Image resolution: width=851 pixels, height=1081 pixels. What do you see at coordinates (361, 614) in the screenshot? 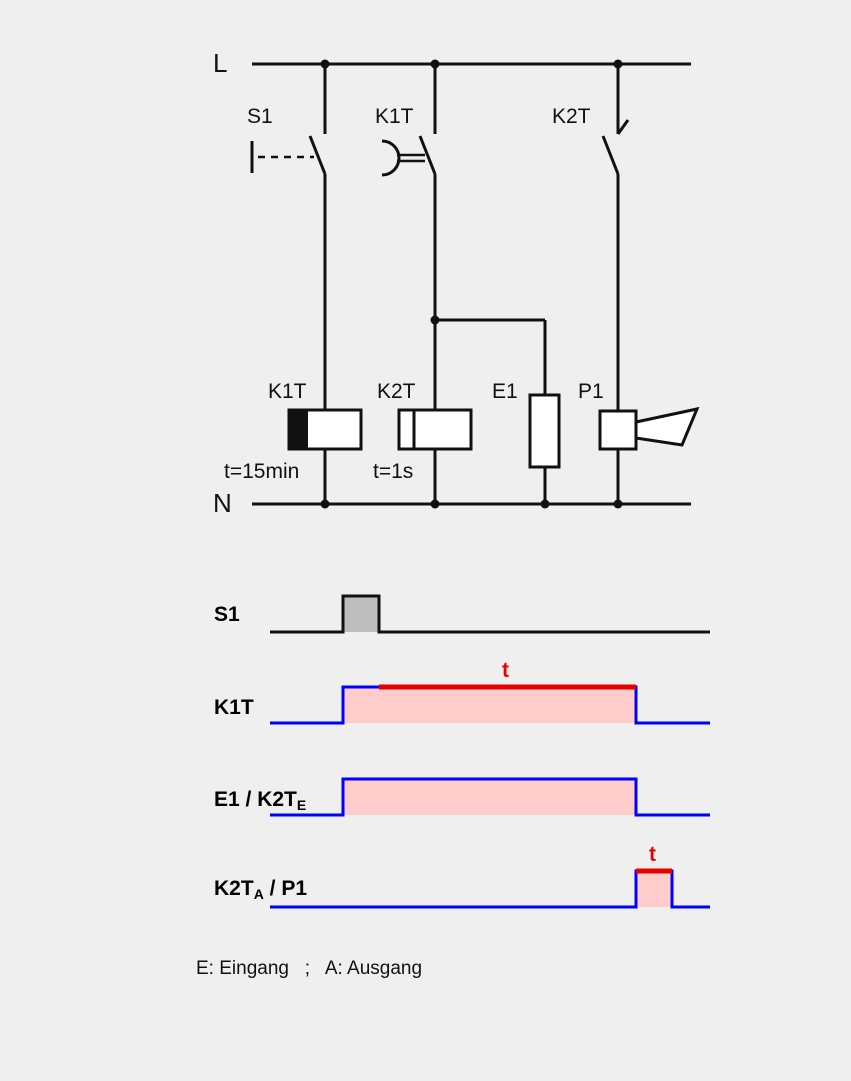
I see `s1-pulse-fill` at bounding box center [361, 614].